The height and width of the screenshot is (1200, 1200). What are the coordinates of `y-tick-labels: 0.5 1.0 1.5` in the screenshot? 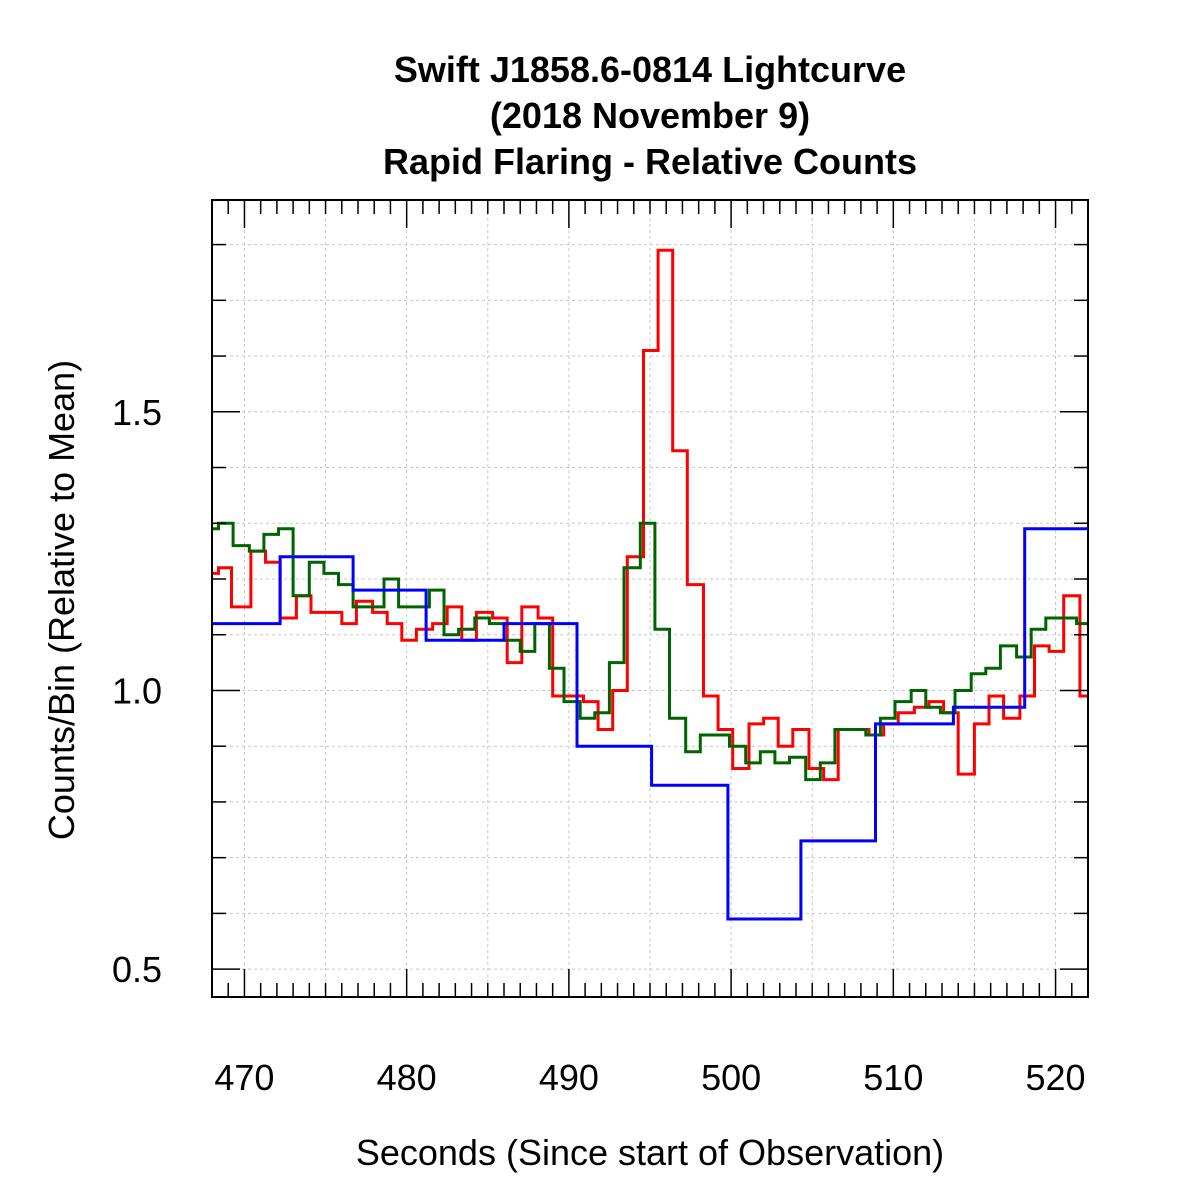 It's located at (137, 691).